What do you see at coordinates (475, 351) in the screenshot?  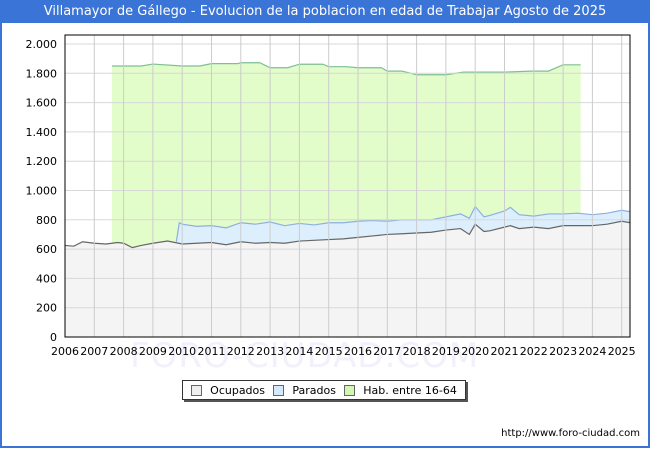 I see `x-tick-label: 2020` at bounding box center [475, 351].